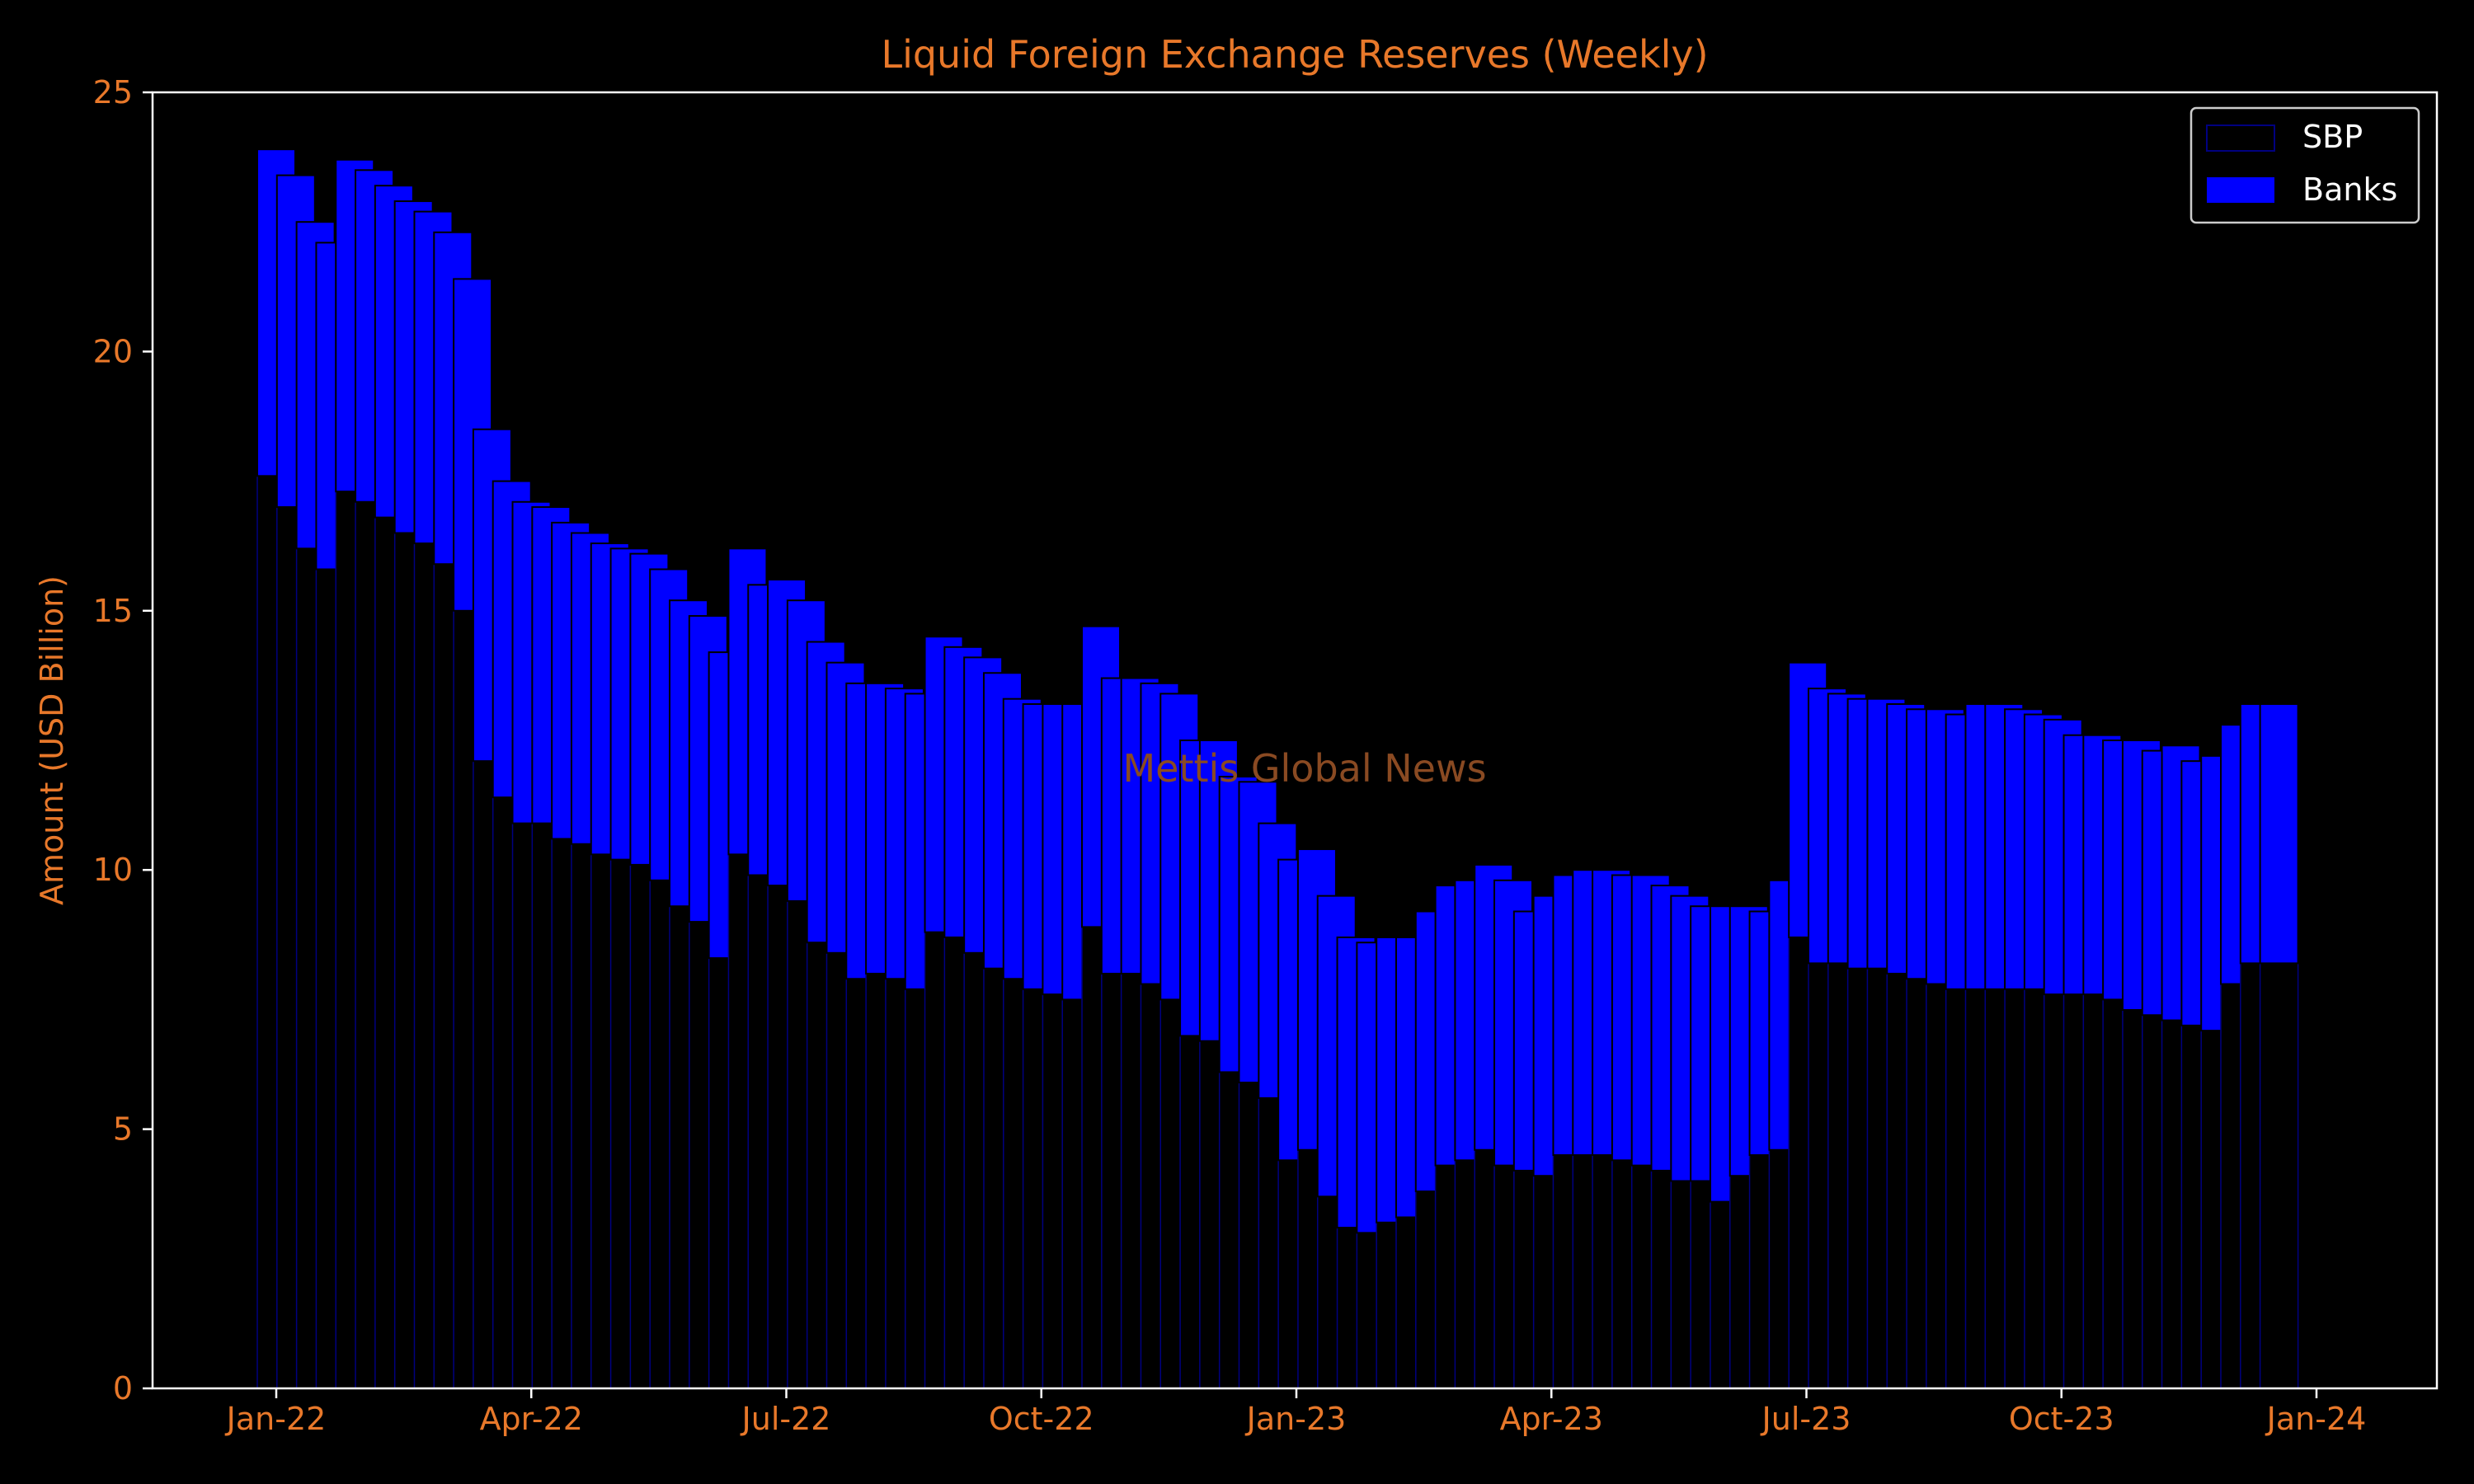 The width and height of the screenshot is (2474, 1484). Describe the element at coordinates (123, 1129) in the screenshot. I see `y-tick-label: 5` at that location.